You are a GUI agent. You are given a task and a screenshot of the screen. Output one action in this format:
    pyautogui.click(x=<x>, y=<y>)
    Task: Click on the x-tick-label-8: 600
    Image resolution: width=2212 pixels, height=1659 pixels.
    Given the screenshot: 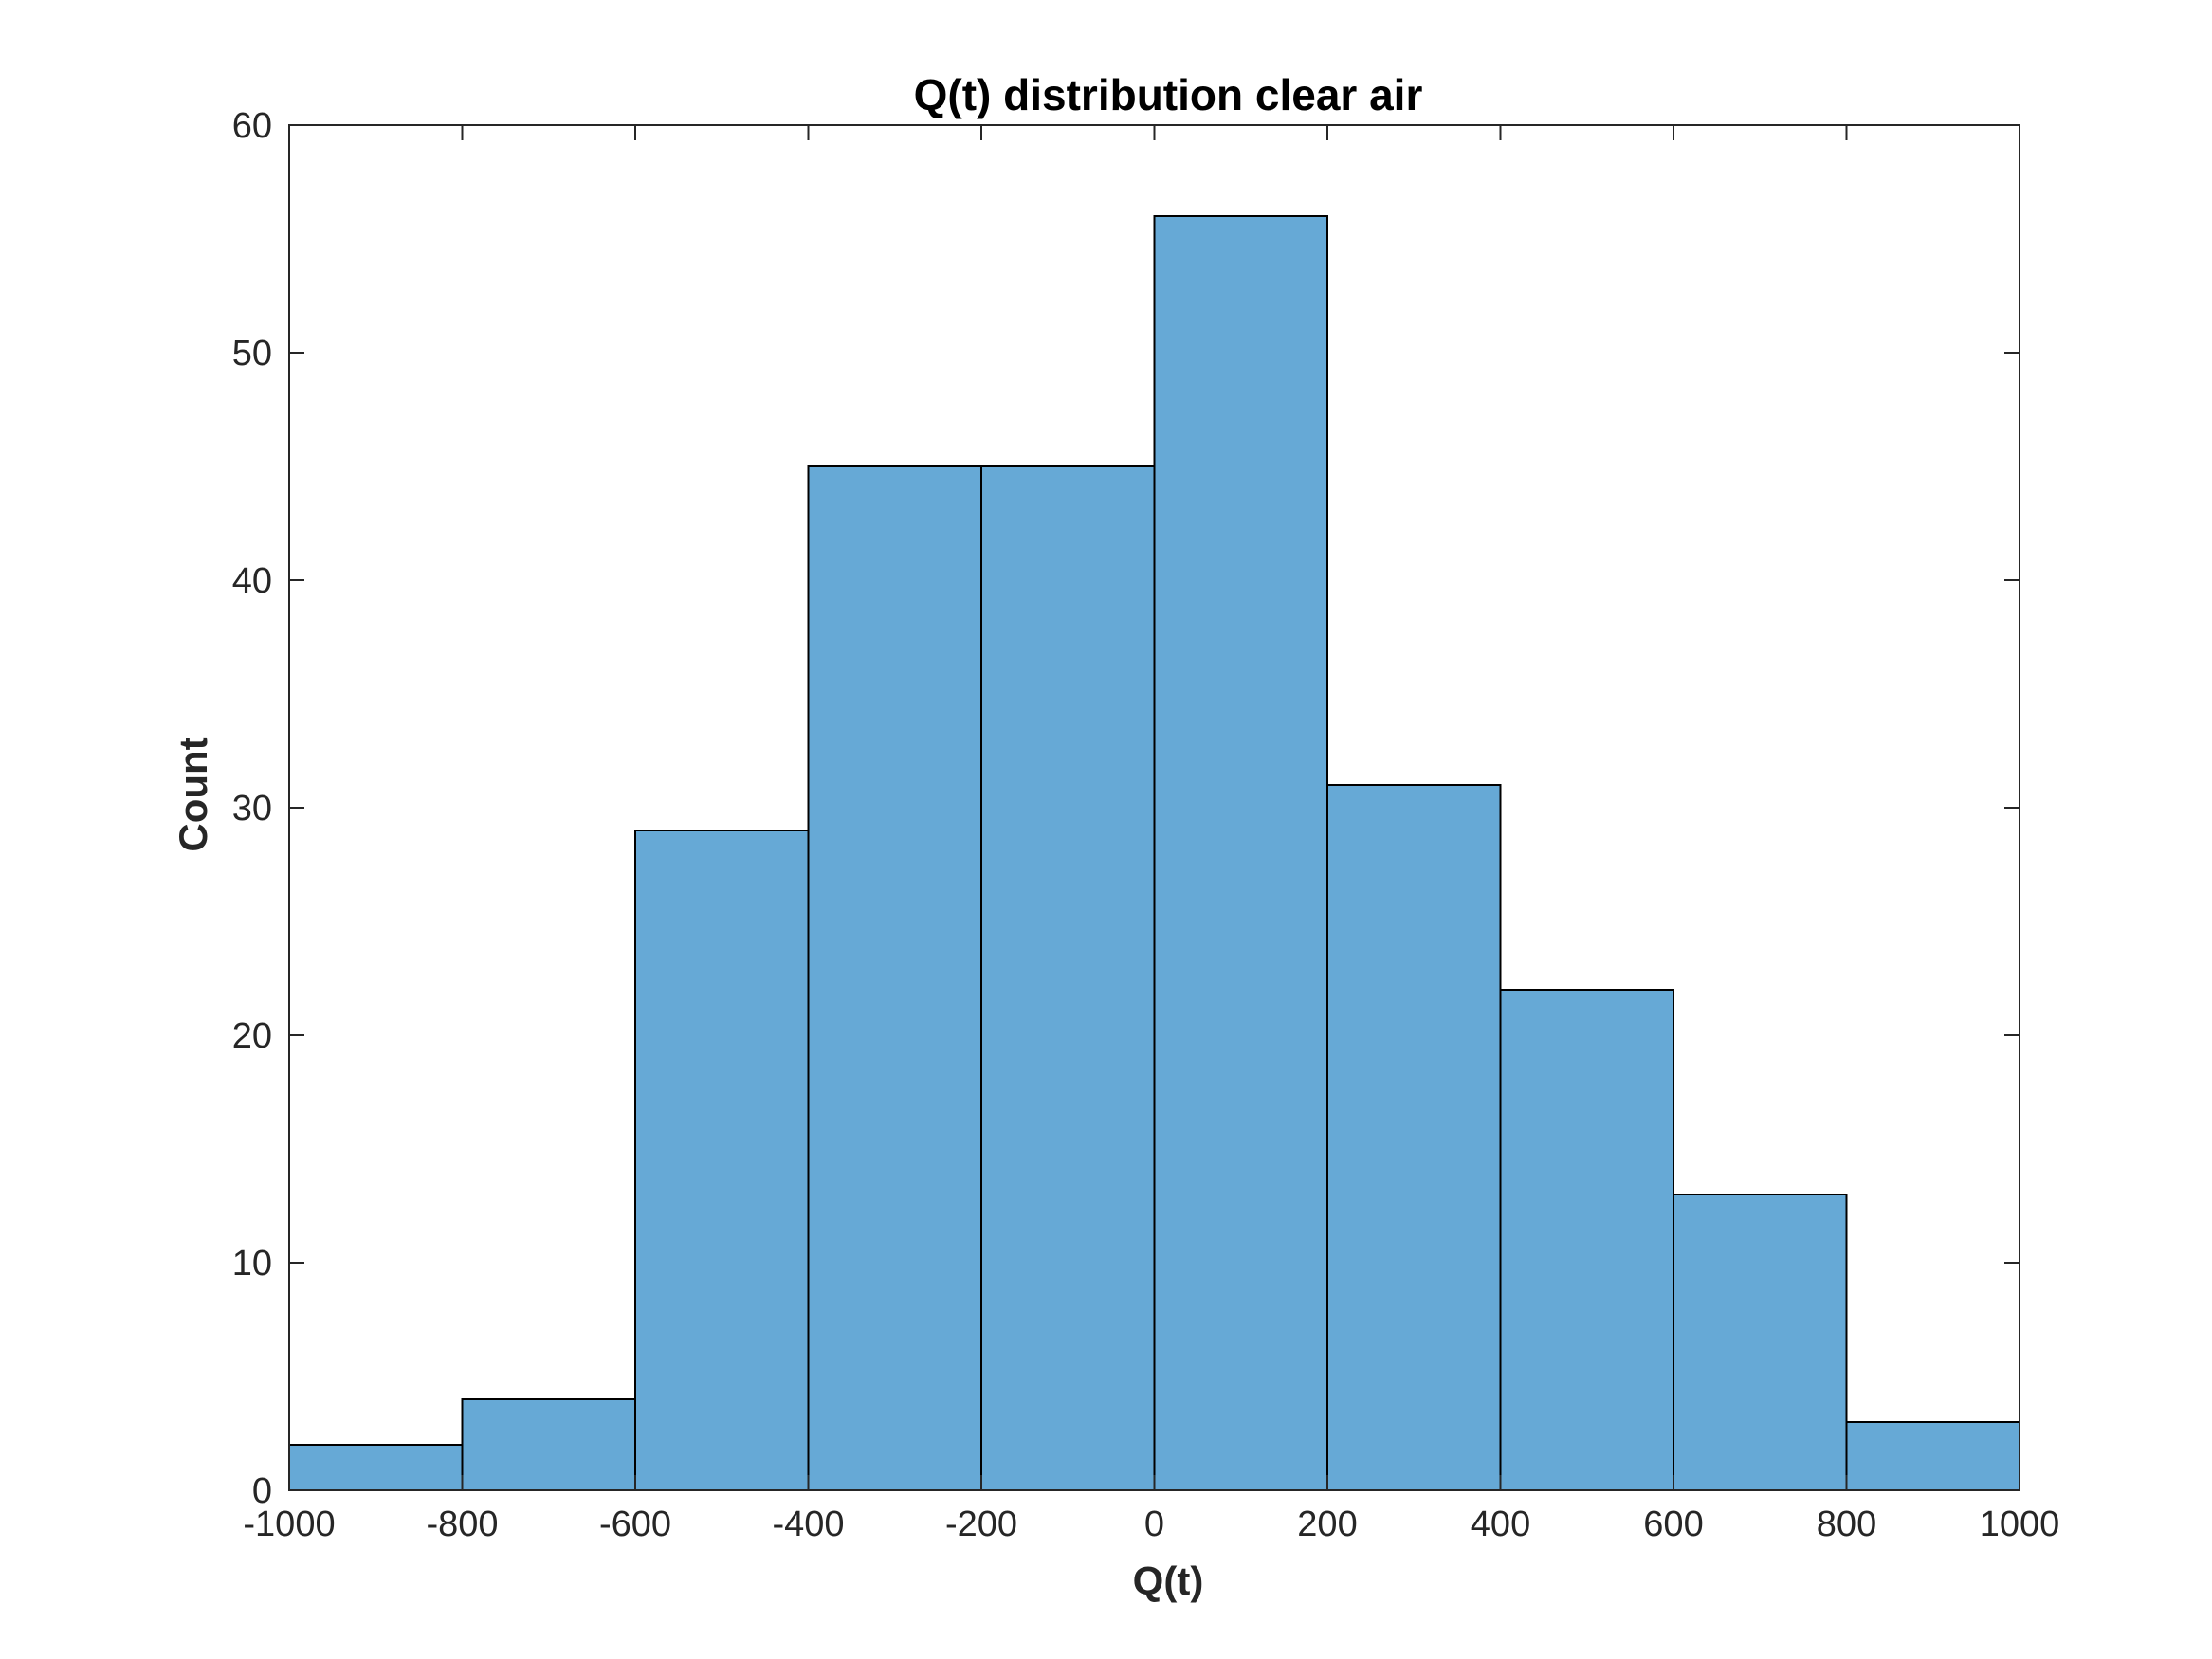 What is the action you would take?
    pyautogui.click(x=1673, y=1524)
    